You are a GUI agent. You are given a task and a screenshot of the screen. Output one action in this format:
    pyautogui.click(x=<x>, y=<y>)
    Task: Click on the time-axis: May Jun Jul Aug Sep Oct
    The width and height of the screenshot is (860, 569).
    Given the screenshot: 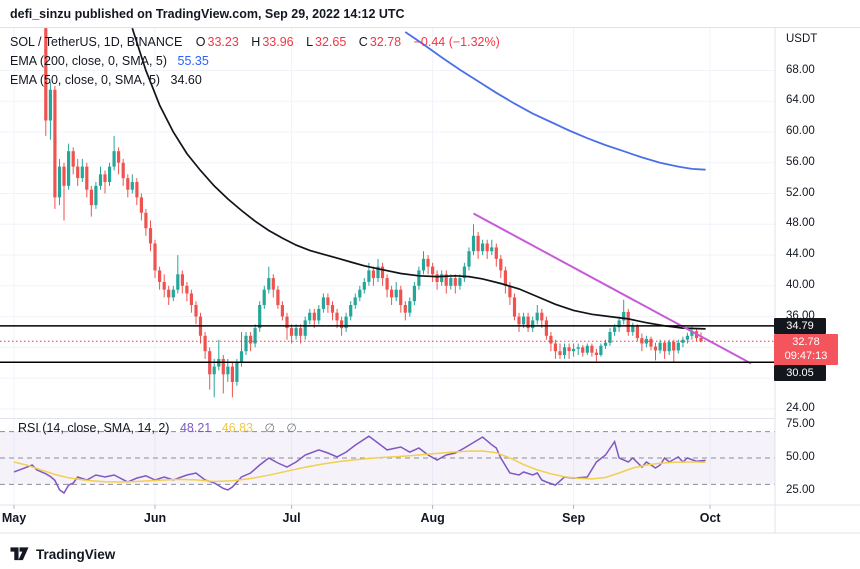 What is the action you would take?
    pyautogui.click(x=387, y=519)
    